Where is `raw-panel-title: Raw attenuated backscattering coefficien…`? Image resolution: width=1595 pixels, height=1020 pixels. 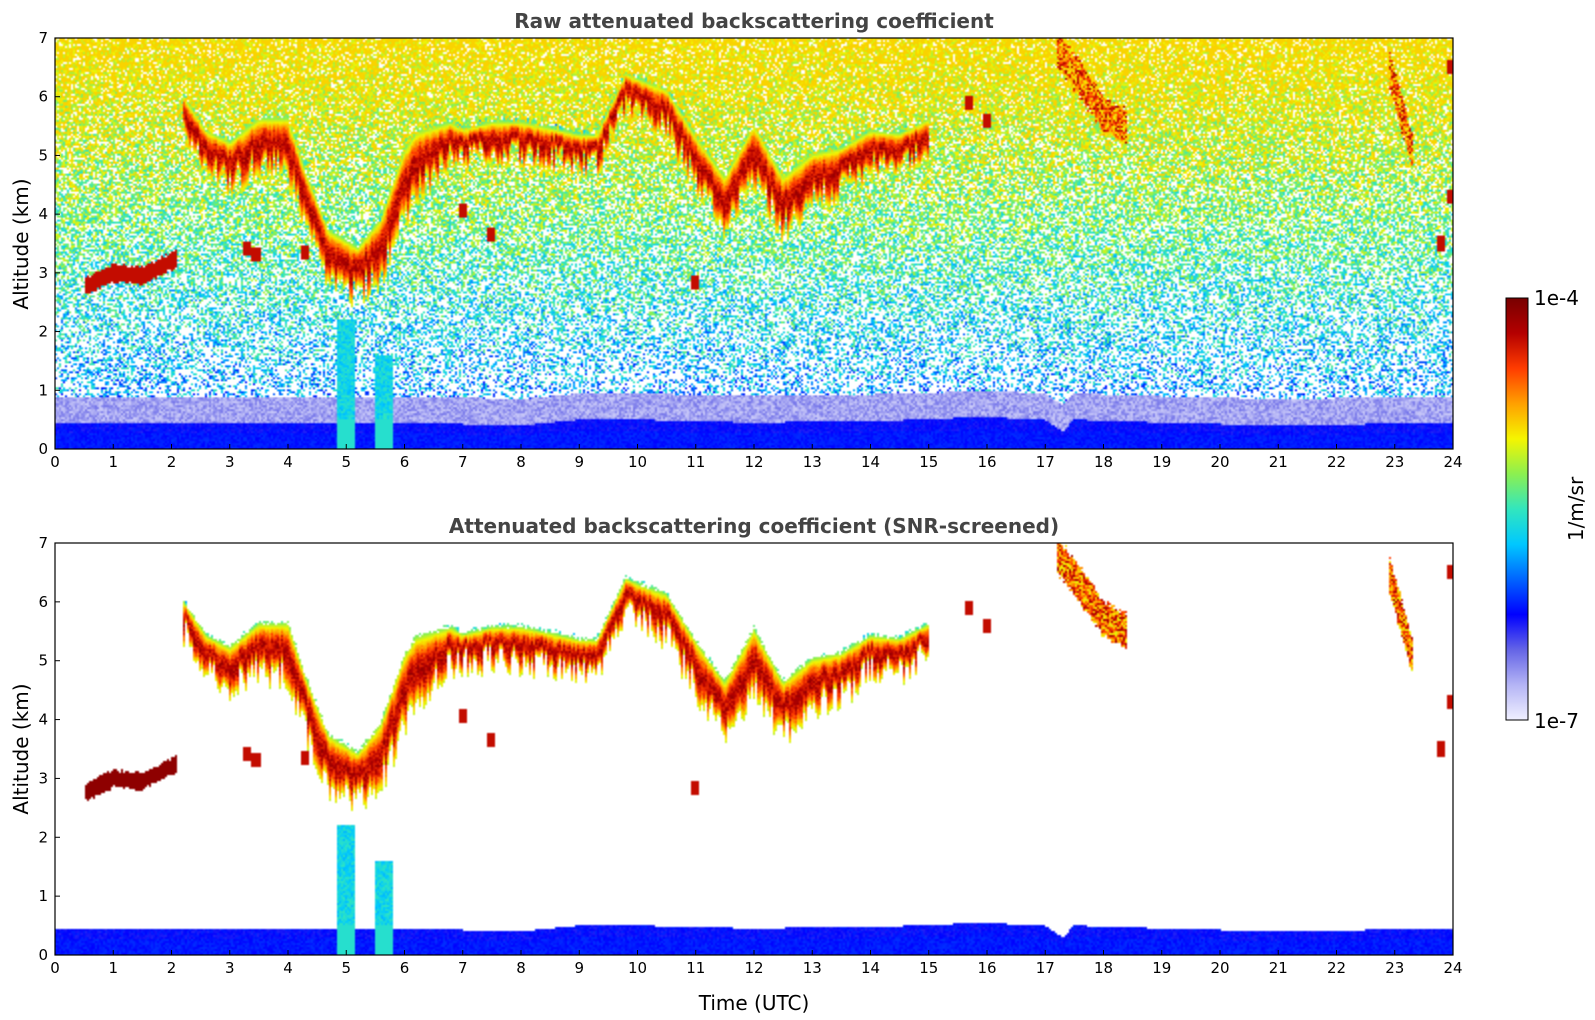 raw-panel-title: Raw attenuated backscattering coefficien… is located at coordinates (754, 21).